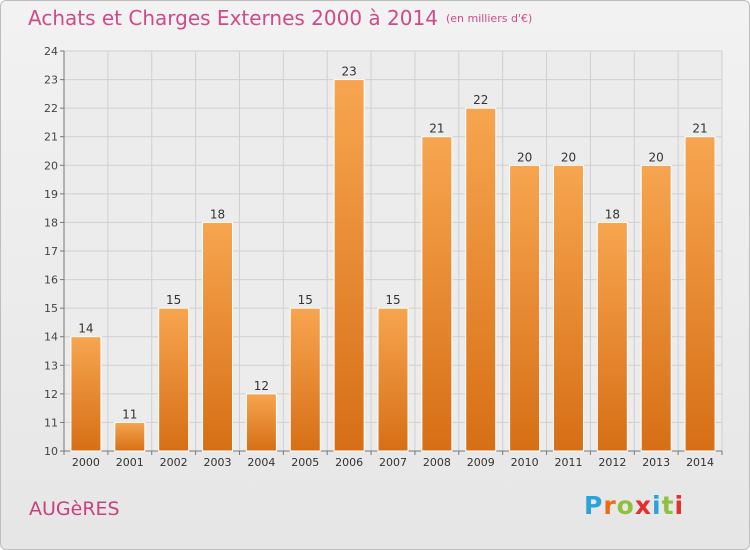 This screenshot has height=550, width=750. I want to click on bar-2005, so click(305, 379).